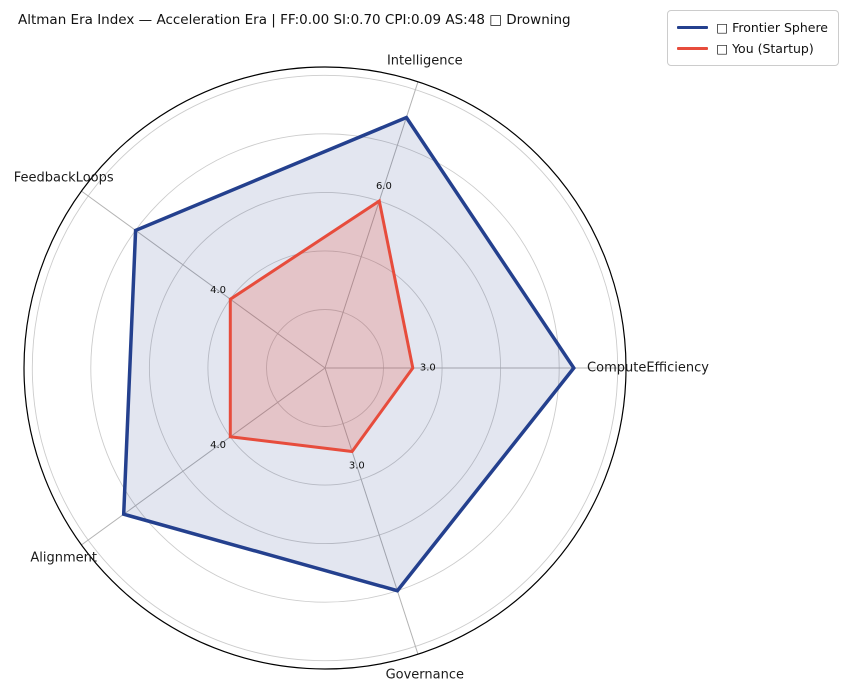 The image size is (846, 694). What do you see at coordinates (693, 48) in the screenshot?
I see `legend-line-swatch-red` at bounding box center [693, 48].